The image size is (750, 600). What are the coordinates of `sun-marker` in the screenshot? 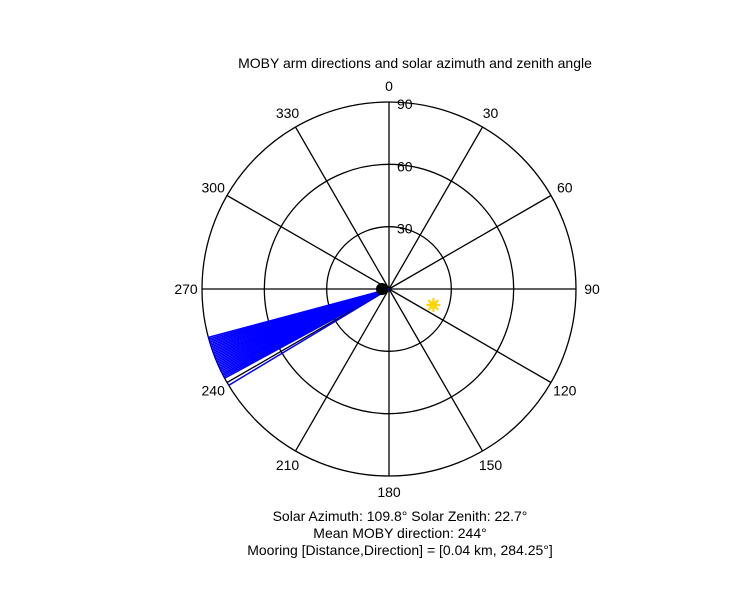 It's located at (433, 304).